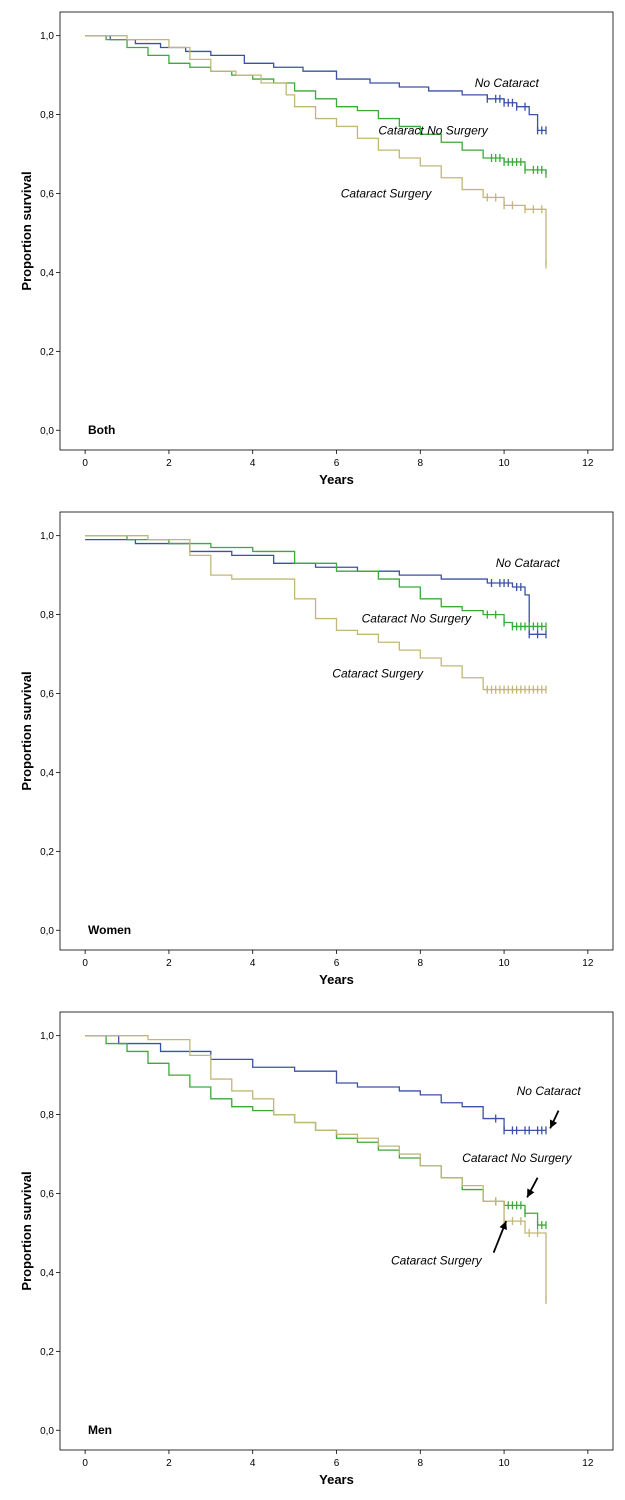 The height and width of the screenshot is (1500, 625). What do you see at coordinates (101, 430) in the screenshot?
I see `panel-label: Both` at bounding box center [101, 430].